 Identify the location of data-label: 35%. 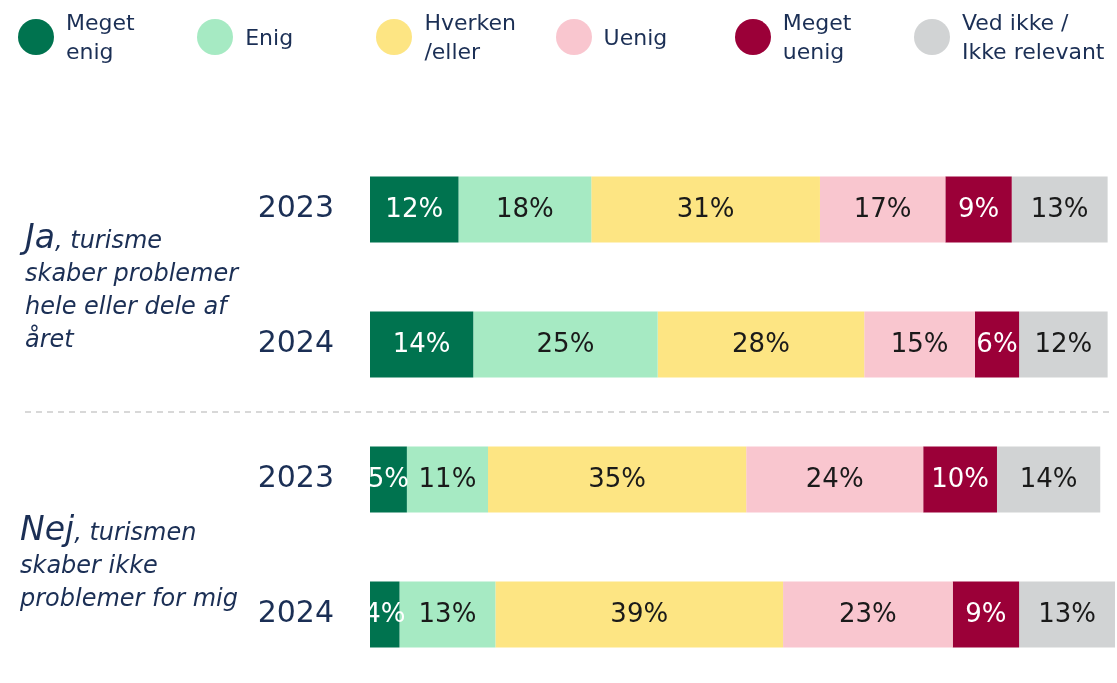
(617, 478).